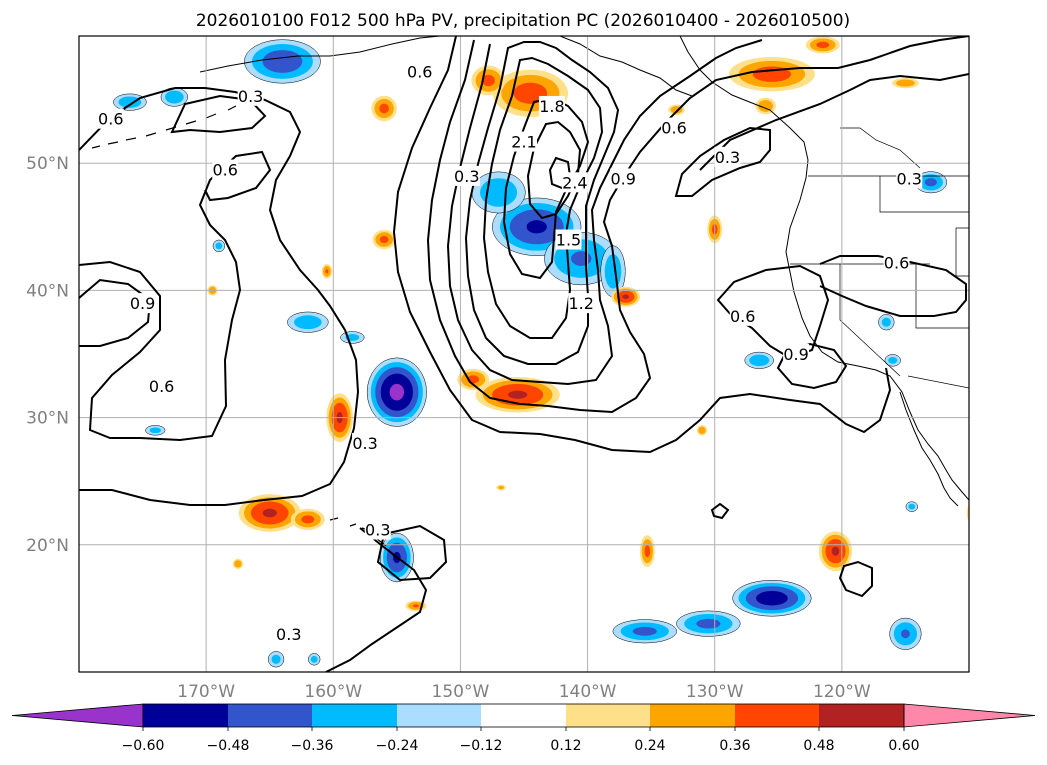  Describe the element at coordinates (893, 286) in the screenshot. I see `pv-contour-0.6-east` at that location.